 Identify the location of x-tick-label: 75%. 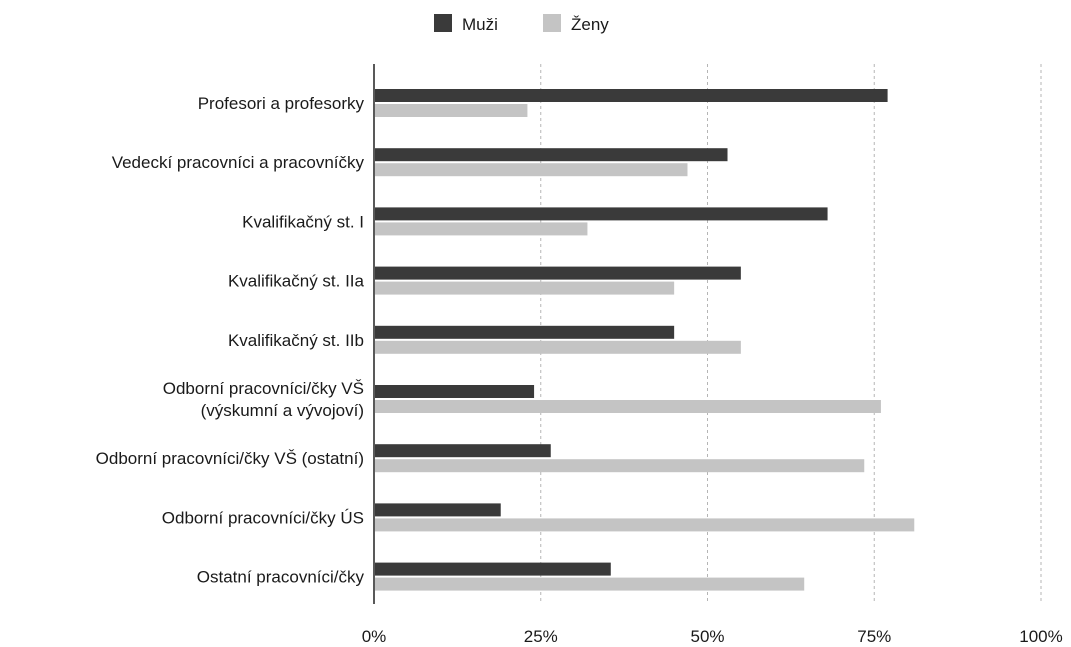
(874, 636).